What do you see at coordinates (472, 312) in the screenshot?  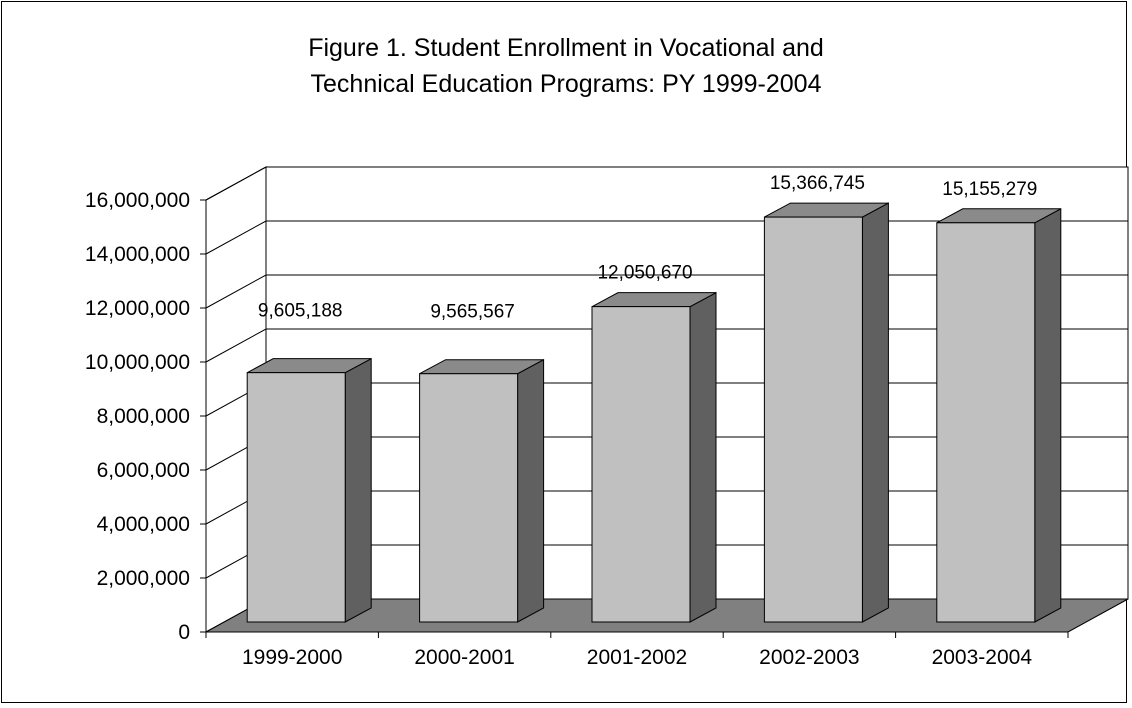 I see `data-label: 9,565,567` at bounding box center [472, 312].